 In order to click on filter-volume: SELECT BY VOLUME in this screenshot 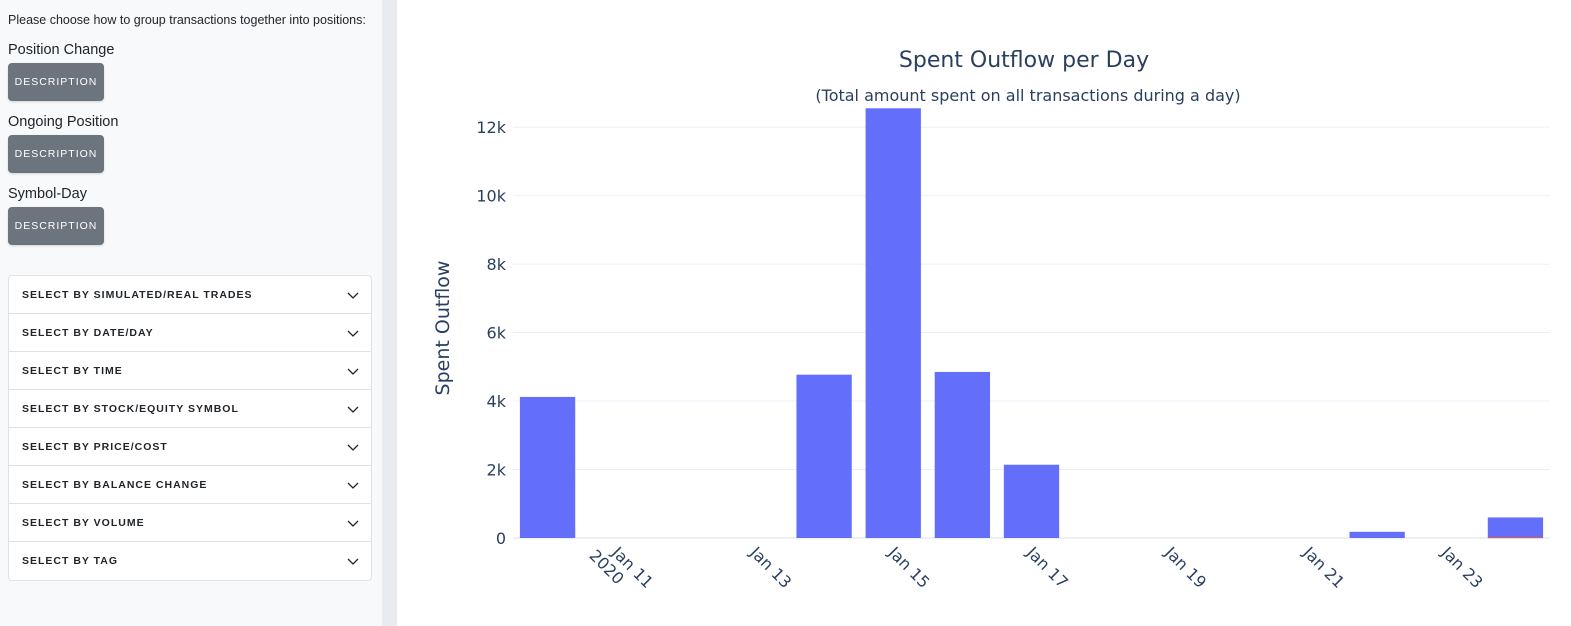, I will do `click(190, 523)`.